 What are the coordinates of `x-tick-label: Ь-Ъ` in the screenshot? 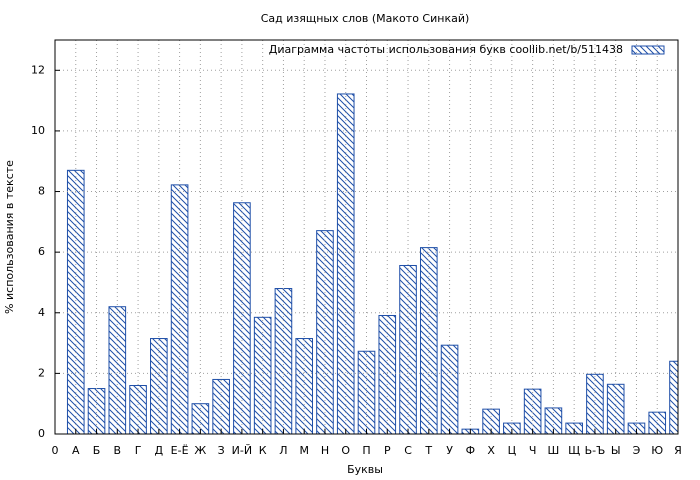 It's located at (595, 450).